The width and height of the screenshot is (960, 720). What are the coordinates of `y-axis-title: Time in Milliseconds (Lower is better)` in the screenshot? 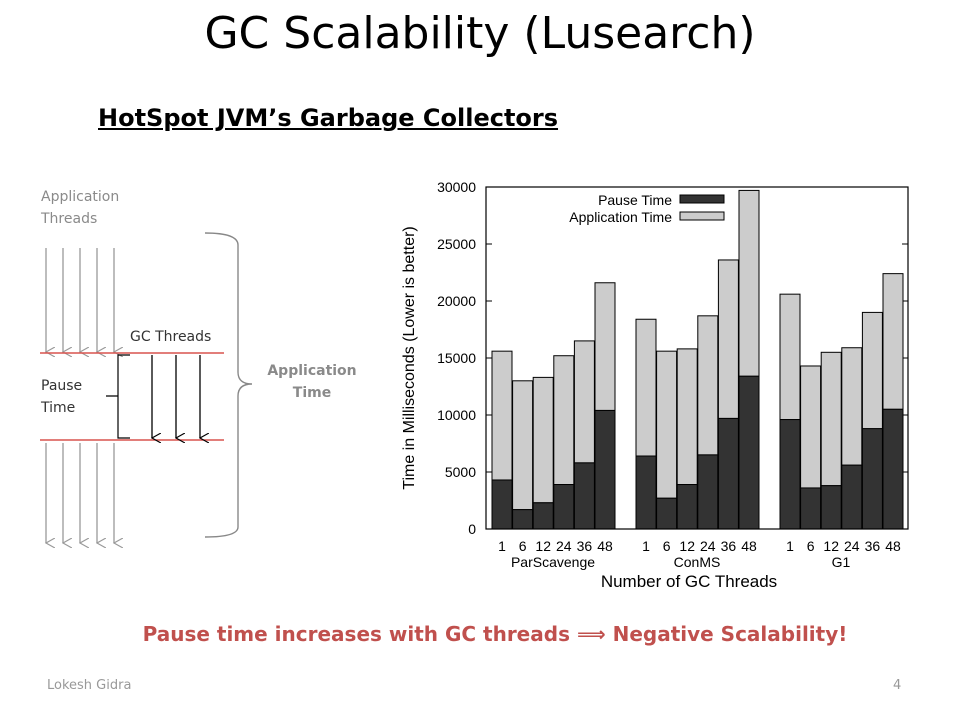 It's located at (409, 357).